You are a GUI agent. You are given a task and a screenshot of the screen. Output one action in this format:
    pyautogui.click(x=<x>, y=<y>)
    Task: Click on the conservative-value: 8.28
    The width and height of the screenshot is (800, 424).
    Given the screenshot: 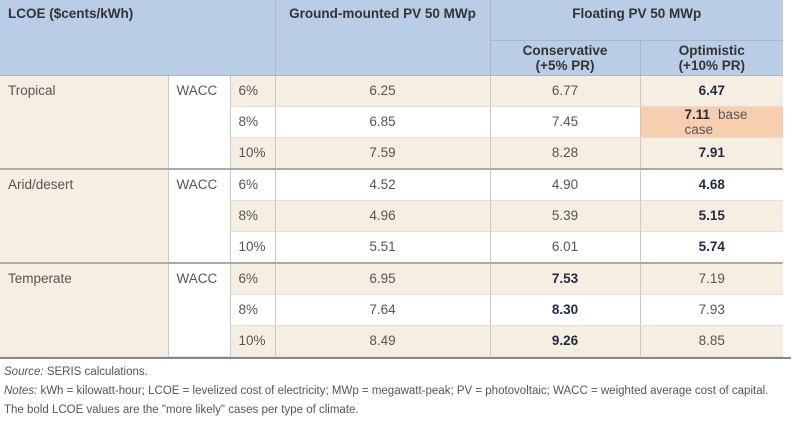 What is the action you would take?
    pyautogui.click(x=565, y=153)
    